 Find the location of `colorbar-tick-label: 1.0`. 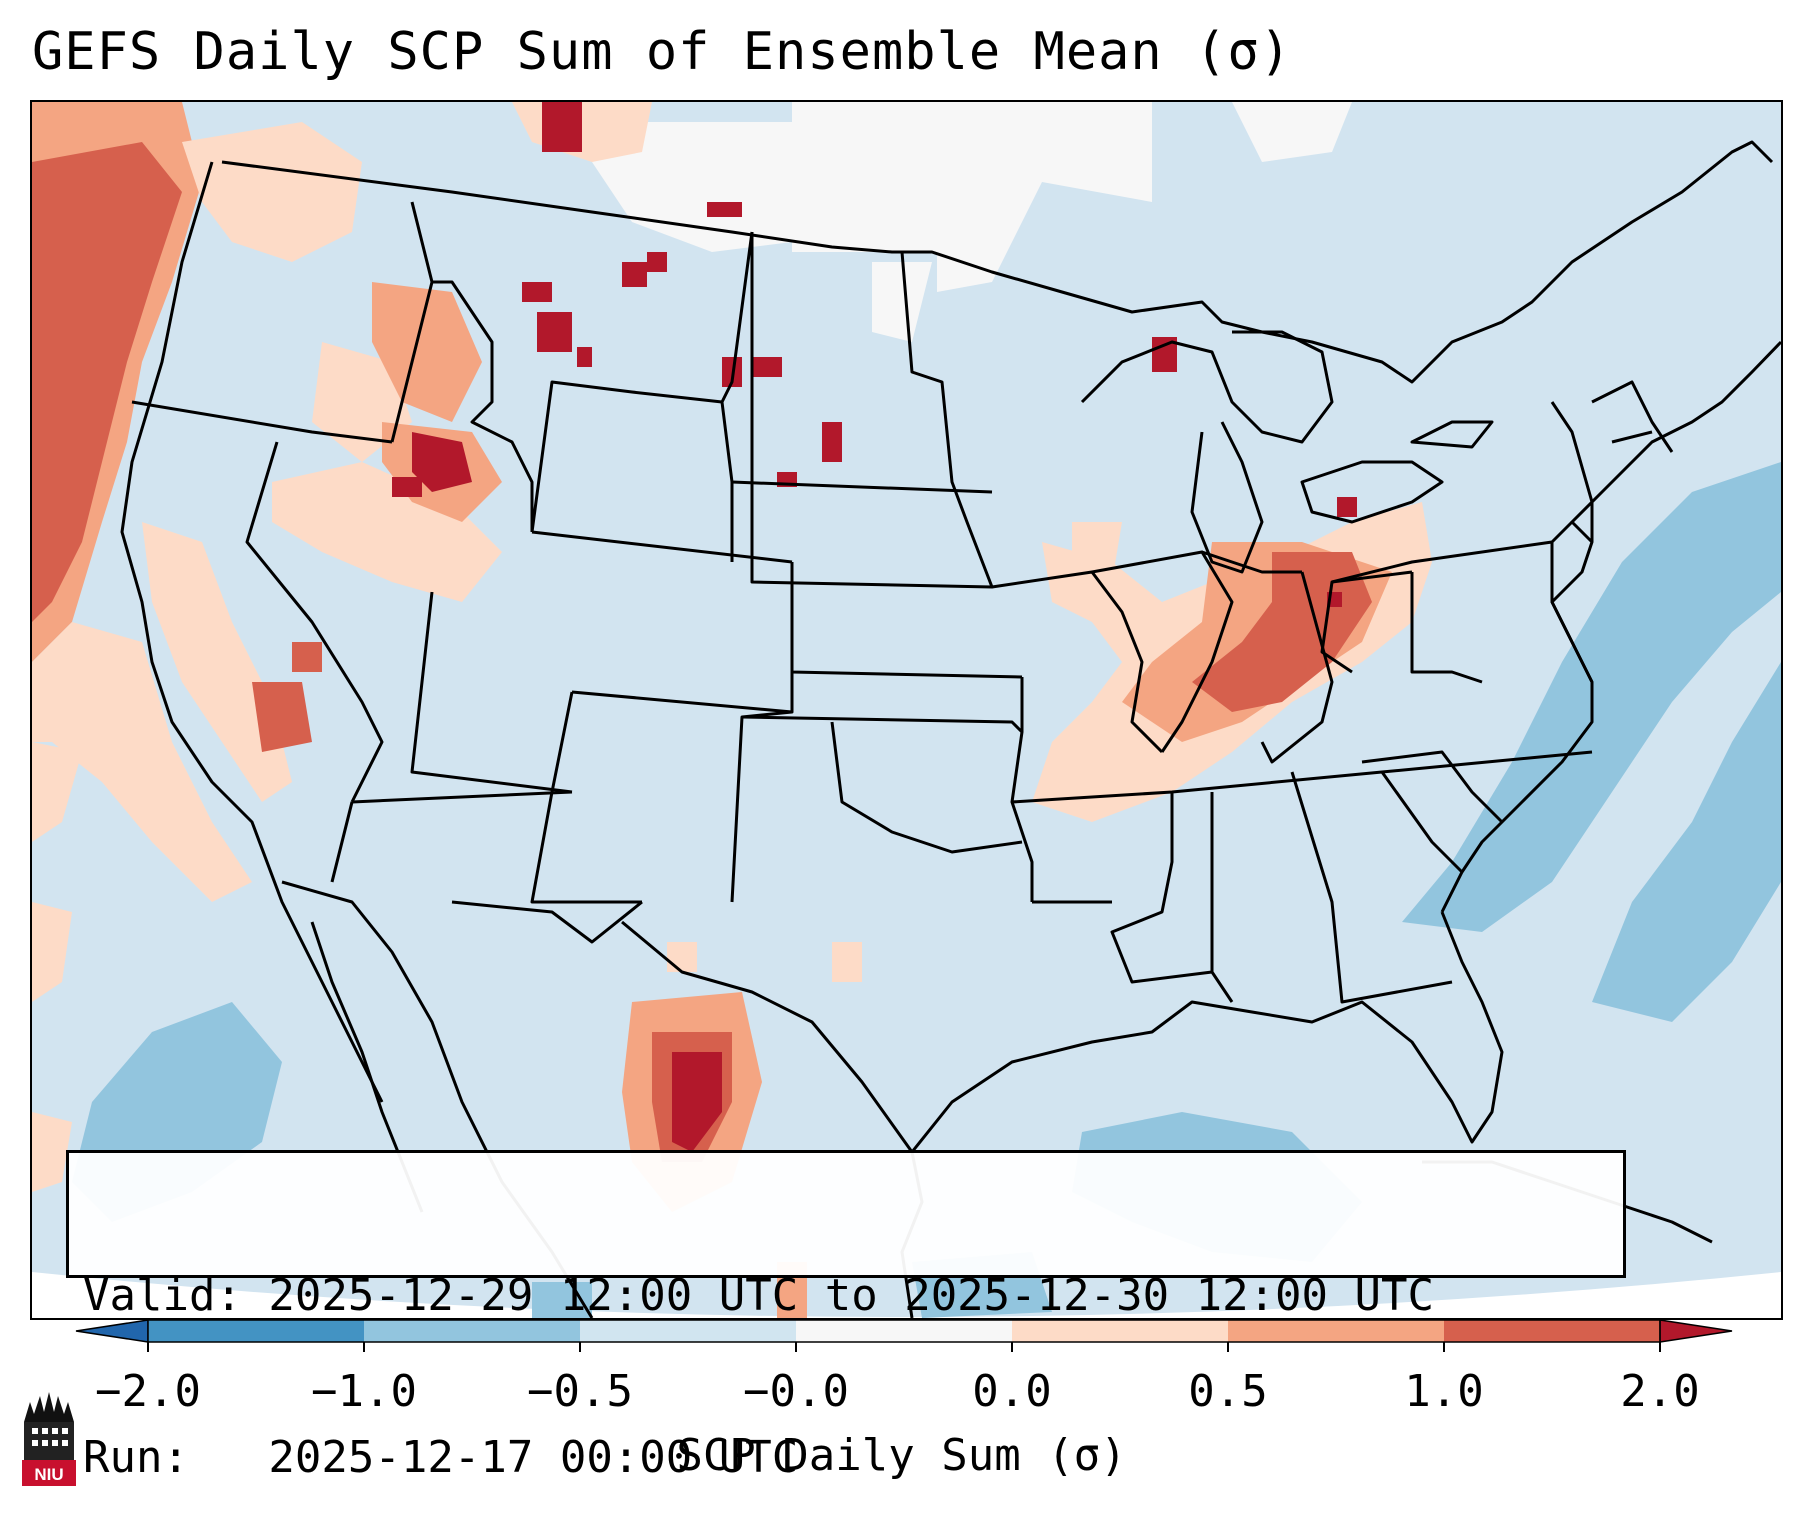

colorbar-tick-label: 1.0 is located at coordinates (1444, 1391).